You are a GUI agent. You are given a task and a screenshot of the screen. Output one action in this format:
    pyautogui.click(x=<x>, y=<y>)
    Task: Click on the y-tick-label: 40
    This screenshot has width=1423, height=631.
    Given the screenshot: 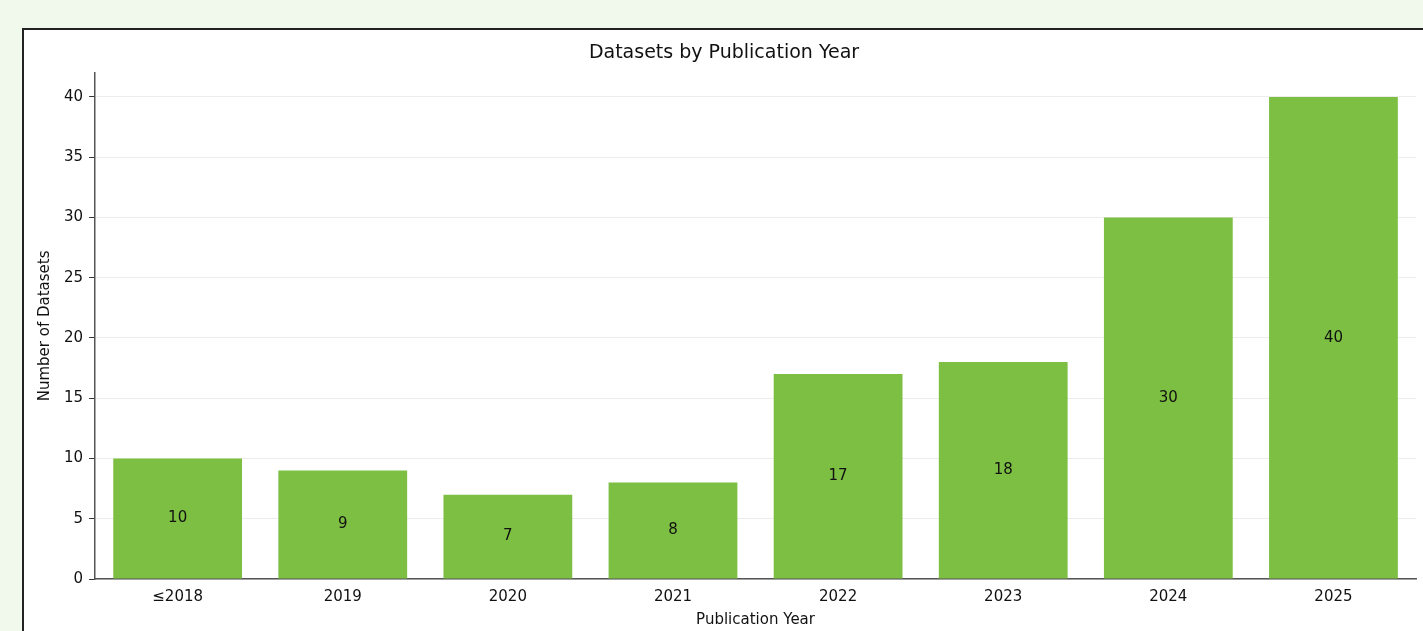 What is the action you would take?
    pyautogui.click(x=73, y=95)
    